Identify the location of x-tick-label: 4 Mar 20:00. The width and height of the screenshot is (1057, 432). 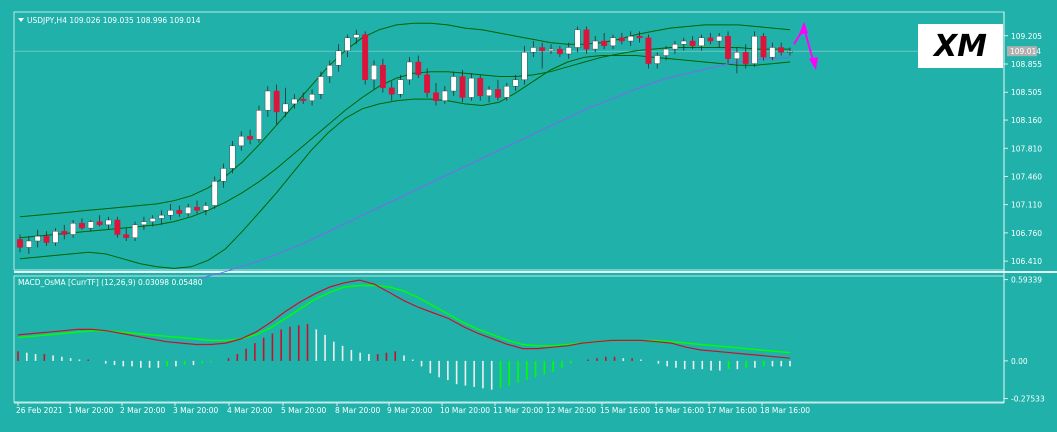
(250, 410).